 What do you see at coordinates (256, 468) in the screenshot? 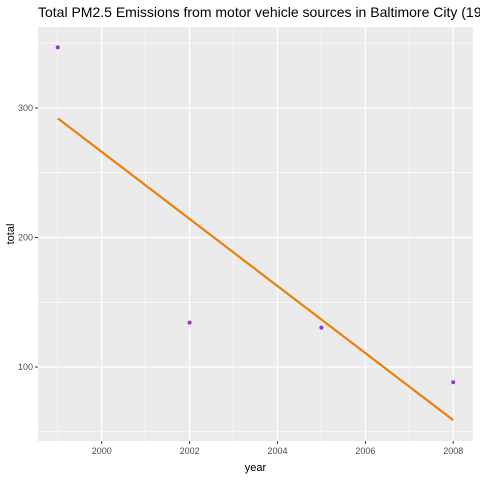
I see `x-axis-title: year` at bounding box center [256, 468].